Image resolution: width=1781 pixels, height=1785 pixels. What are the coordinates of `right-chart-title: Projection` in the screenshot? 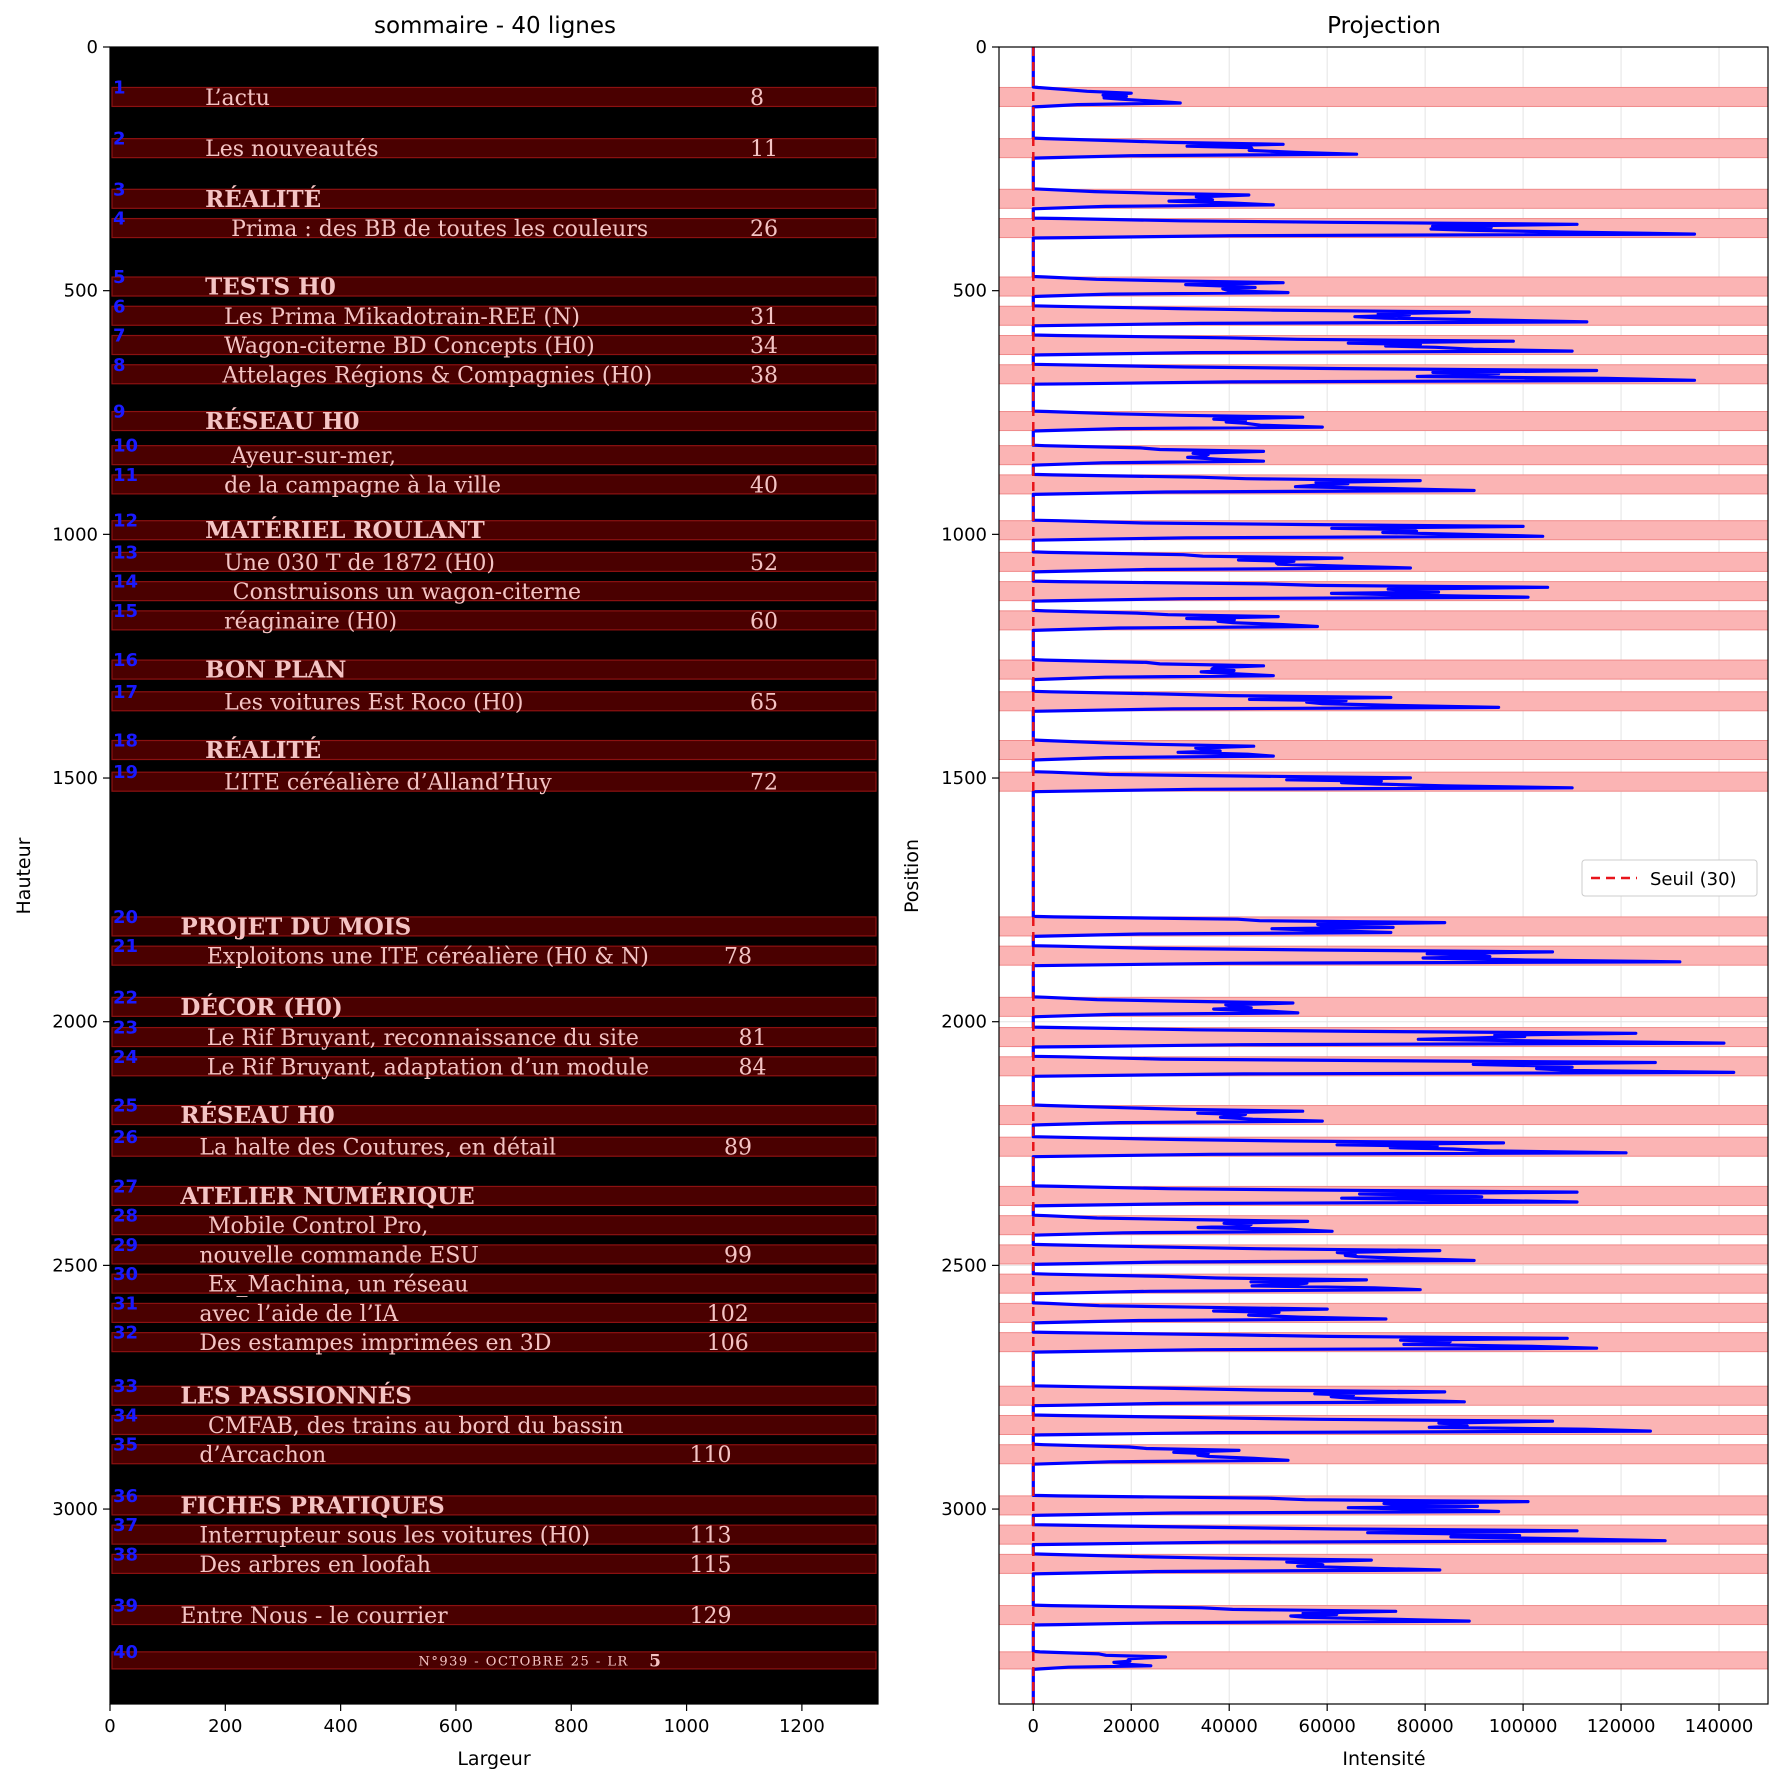 It's located at (1384, 26).